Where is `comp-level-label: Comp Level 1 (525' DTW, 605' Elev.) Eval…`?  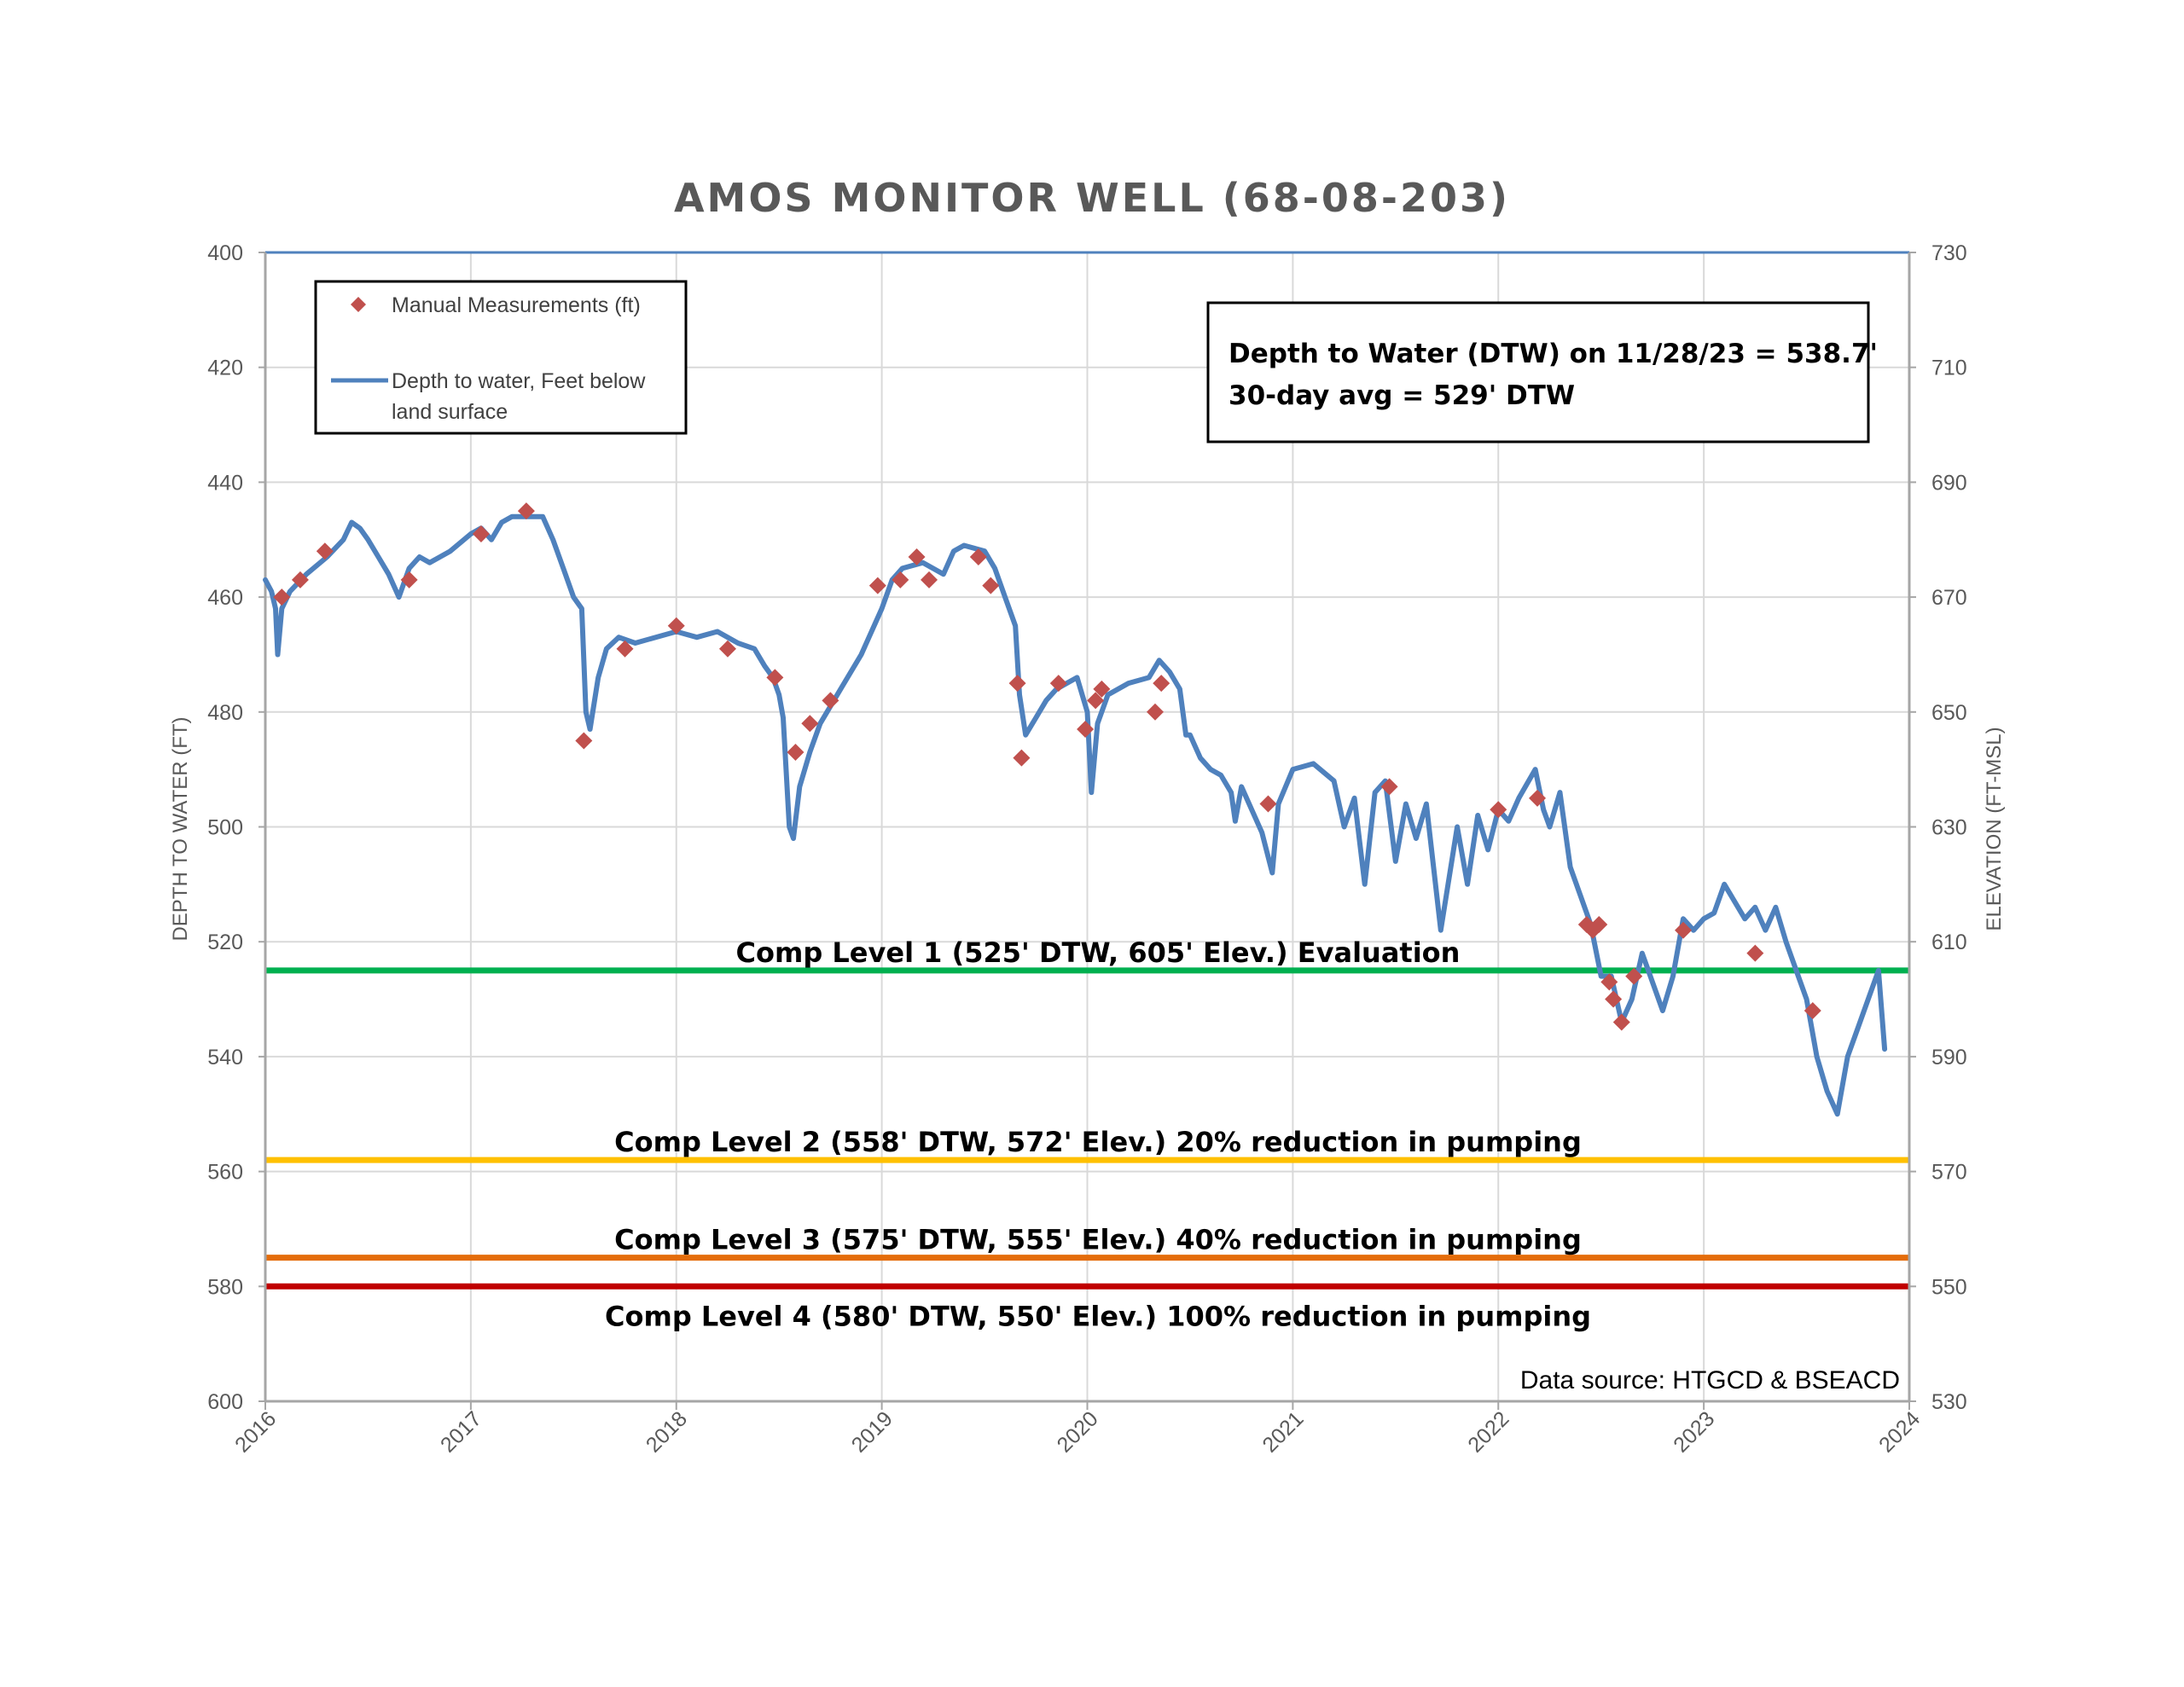
comp-level-label: Comp Level 1 (525' DTW, 605' Elev.) Eval… is located at coordinates (1098, 953).